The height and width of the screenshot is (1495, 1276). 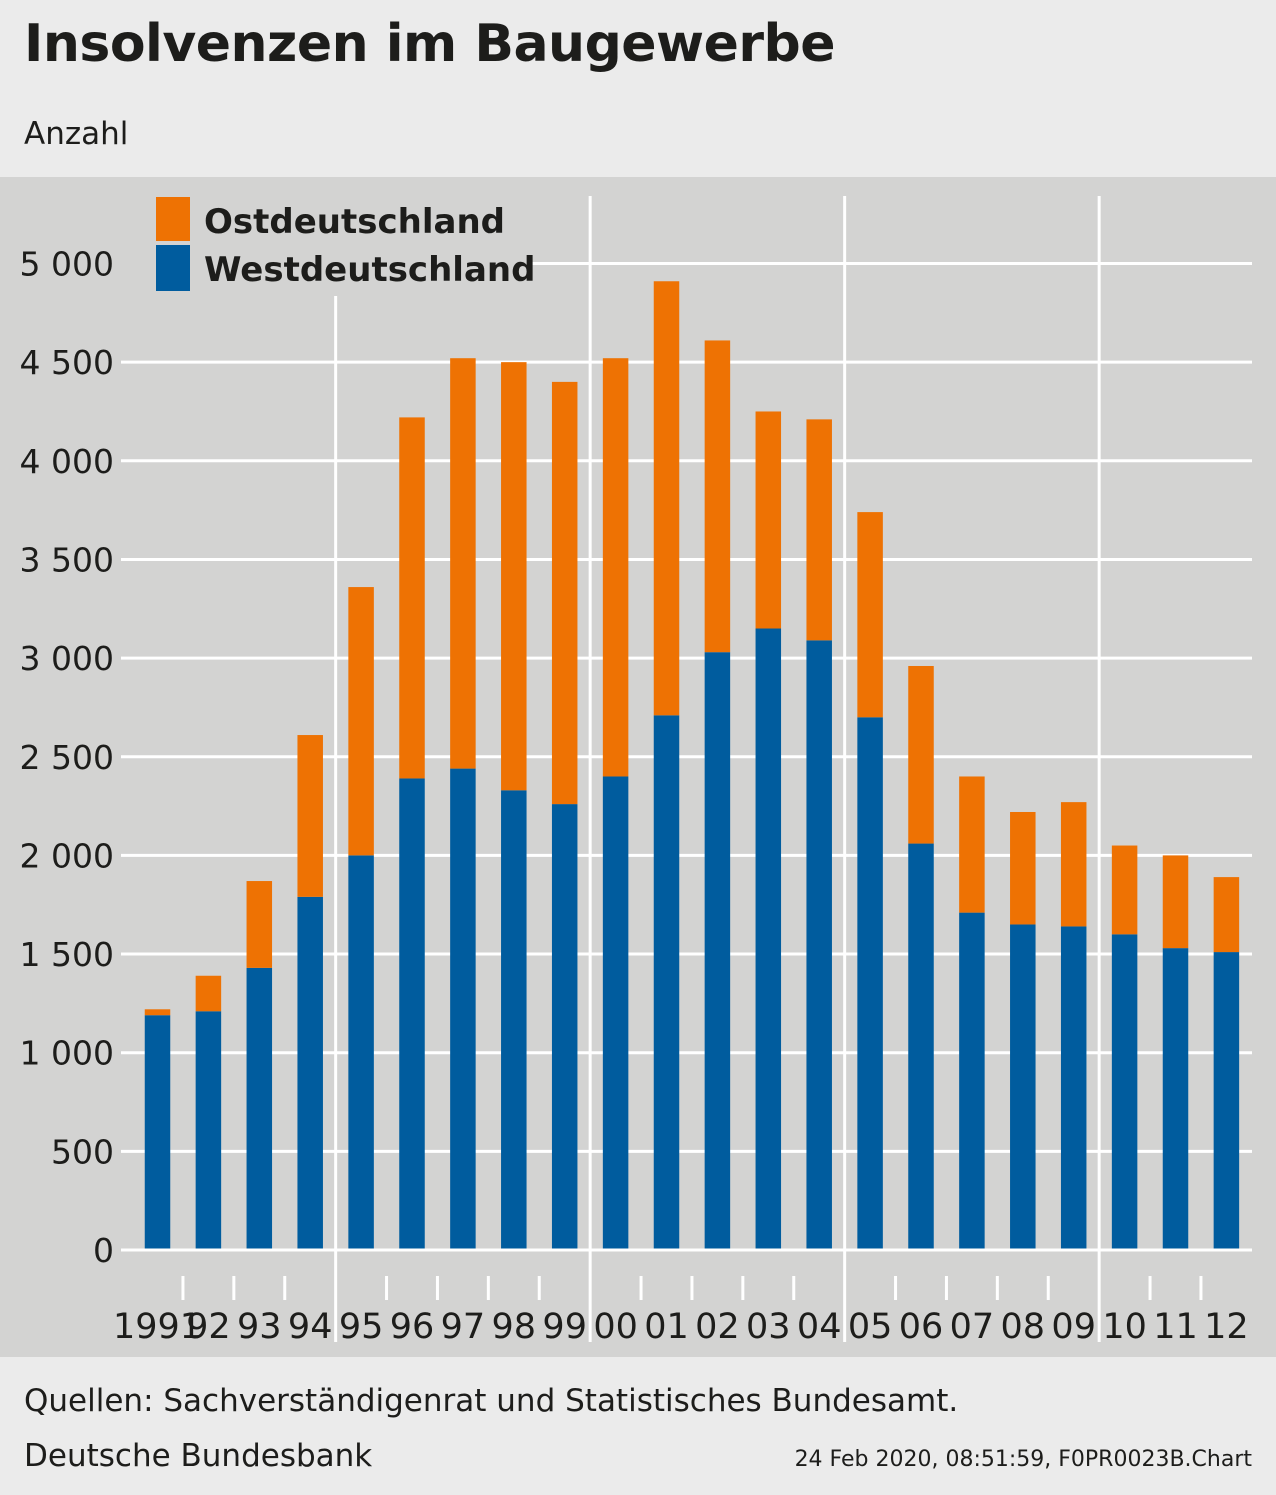 I want to click on y-tick-label: 0, so click(x=103, y=1250).